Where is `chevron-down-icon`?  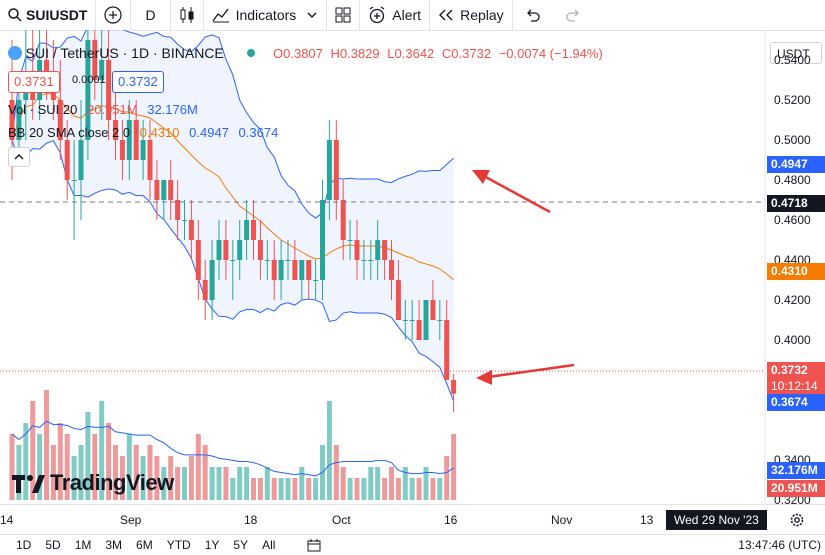 chevron-down-icon is located at coordinates (312, 15).